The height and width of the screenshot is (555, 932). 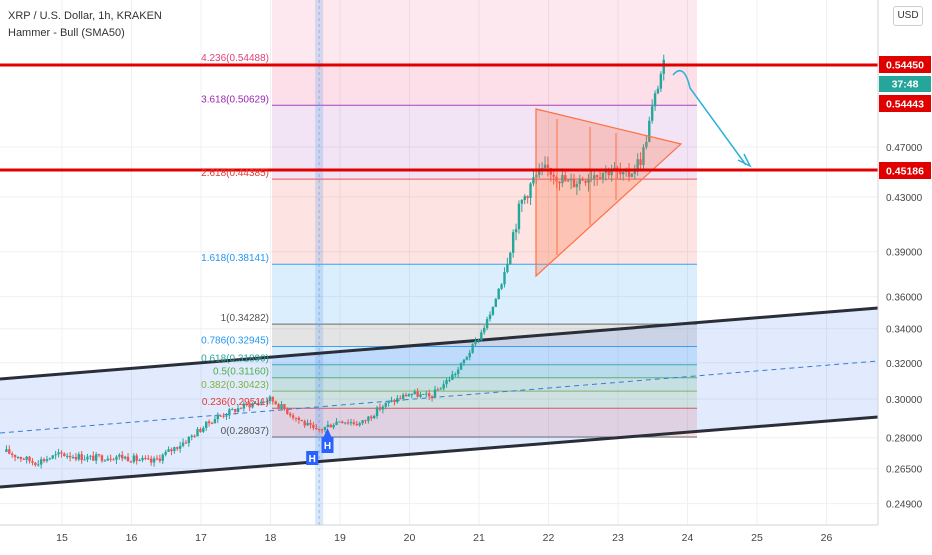 I want to click on time-axis-tick: 16, so click(x=132, y=538).